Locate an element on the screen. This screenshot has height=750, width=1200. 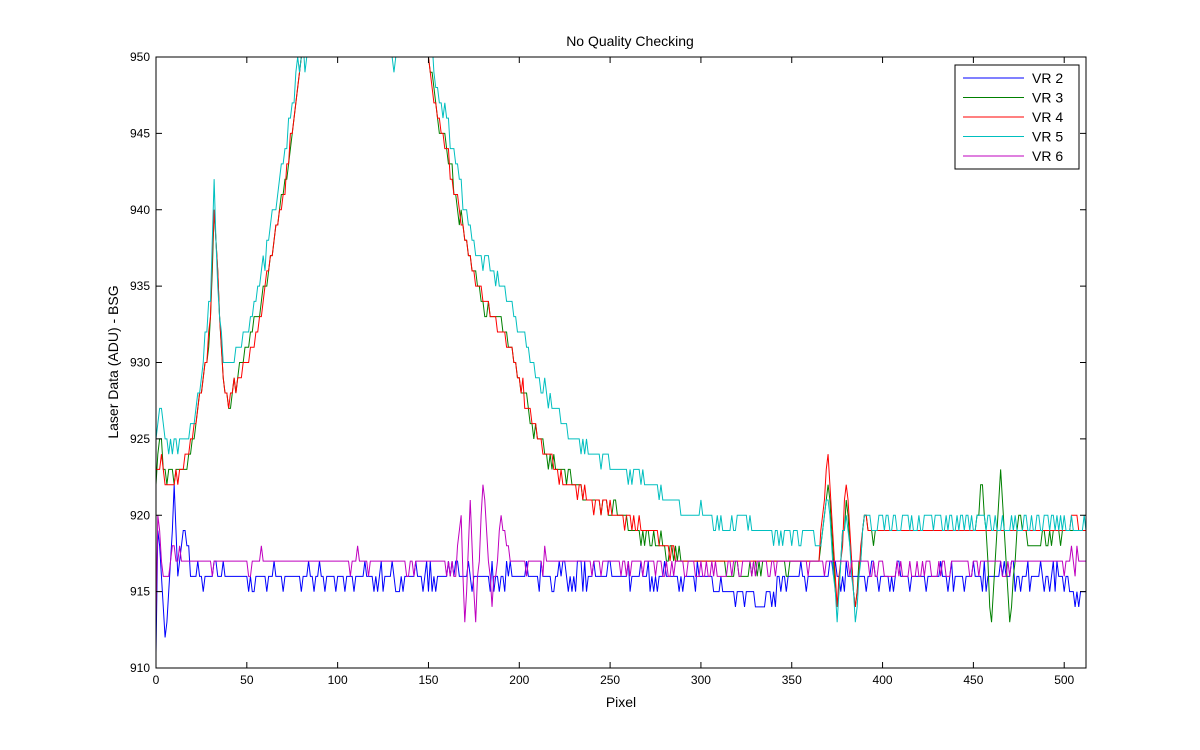
y-tick-label: 930 is located at coordinates (140, 363).